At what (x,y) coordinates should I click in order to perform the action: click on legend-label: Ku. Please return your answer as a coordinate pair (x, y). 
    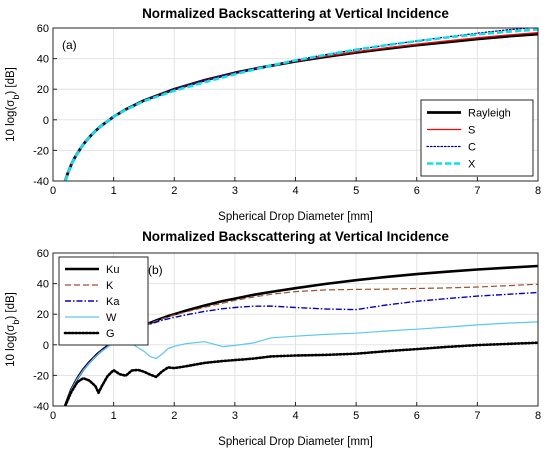
    Looking at the image, I should click on (112, 270).